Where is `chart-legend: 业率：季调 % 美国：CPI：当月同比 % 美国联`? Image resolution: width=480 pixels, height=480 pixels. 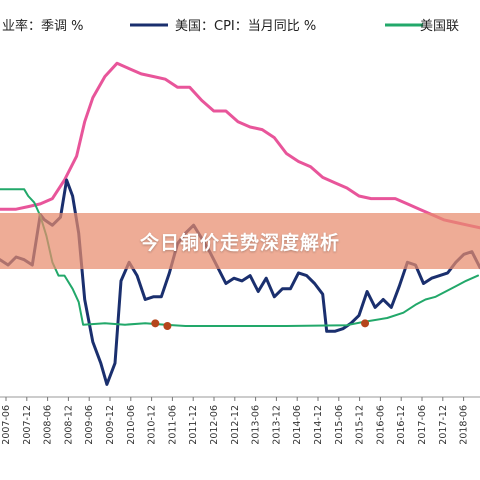
chart-legend: 业率：季调 % 美国：CPI：当月同比 % 美国联 is located at coordinates (230, 26).